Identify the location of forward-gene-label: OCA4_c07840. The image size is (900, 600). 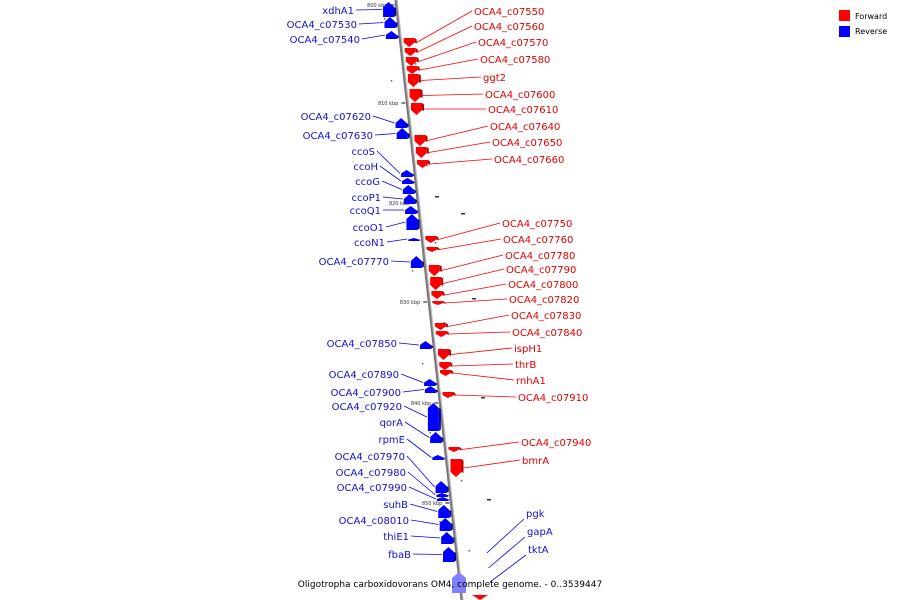
(547, 333).